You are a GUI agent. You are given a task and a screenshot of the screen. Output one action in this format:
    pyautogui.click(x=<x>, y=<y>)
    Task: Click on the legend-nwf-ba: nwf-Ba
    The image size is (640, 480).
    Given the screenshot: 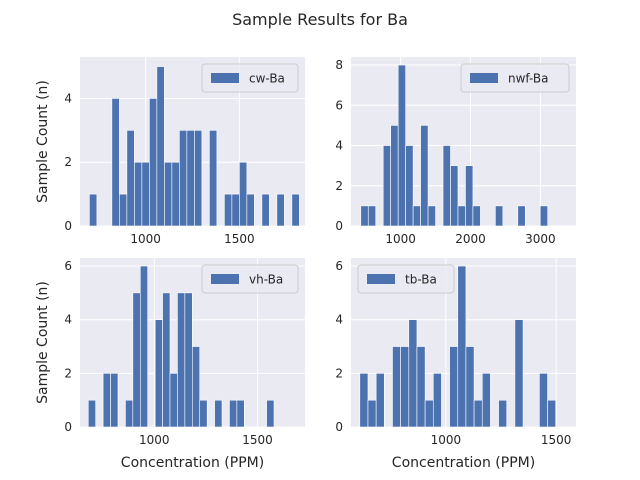 What is the action you would take?
    pyautogui.click(x=515, y=78)
    